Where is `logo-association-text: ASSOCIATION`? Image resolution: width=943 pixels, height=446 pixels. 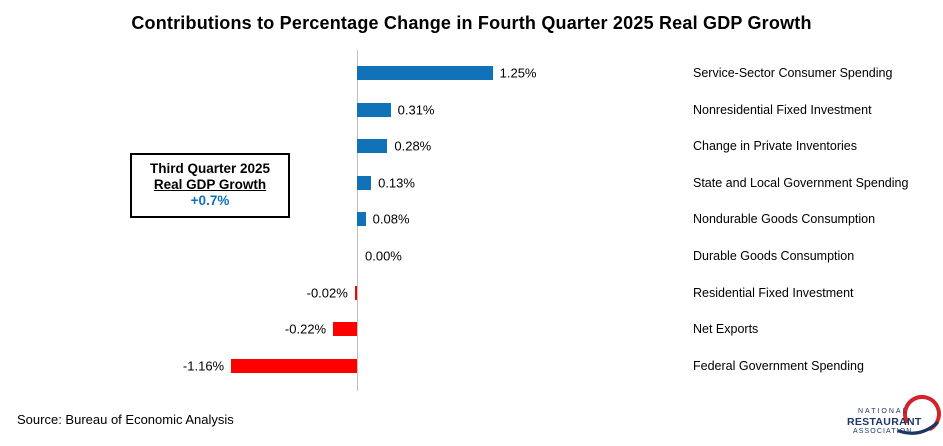 logo-association-text: ASSOCIATION is located at coordinates (883, 431).